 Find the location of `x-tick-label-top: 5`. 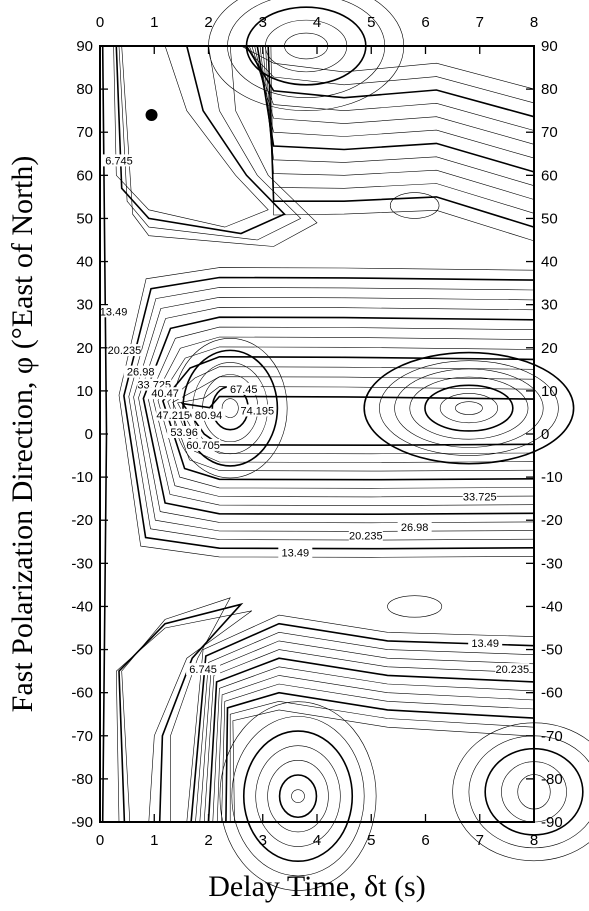

x-tick-label-top: 5 is located at coordinates (371, 22).